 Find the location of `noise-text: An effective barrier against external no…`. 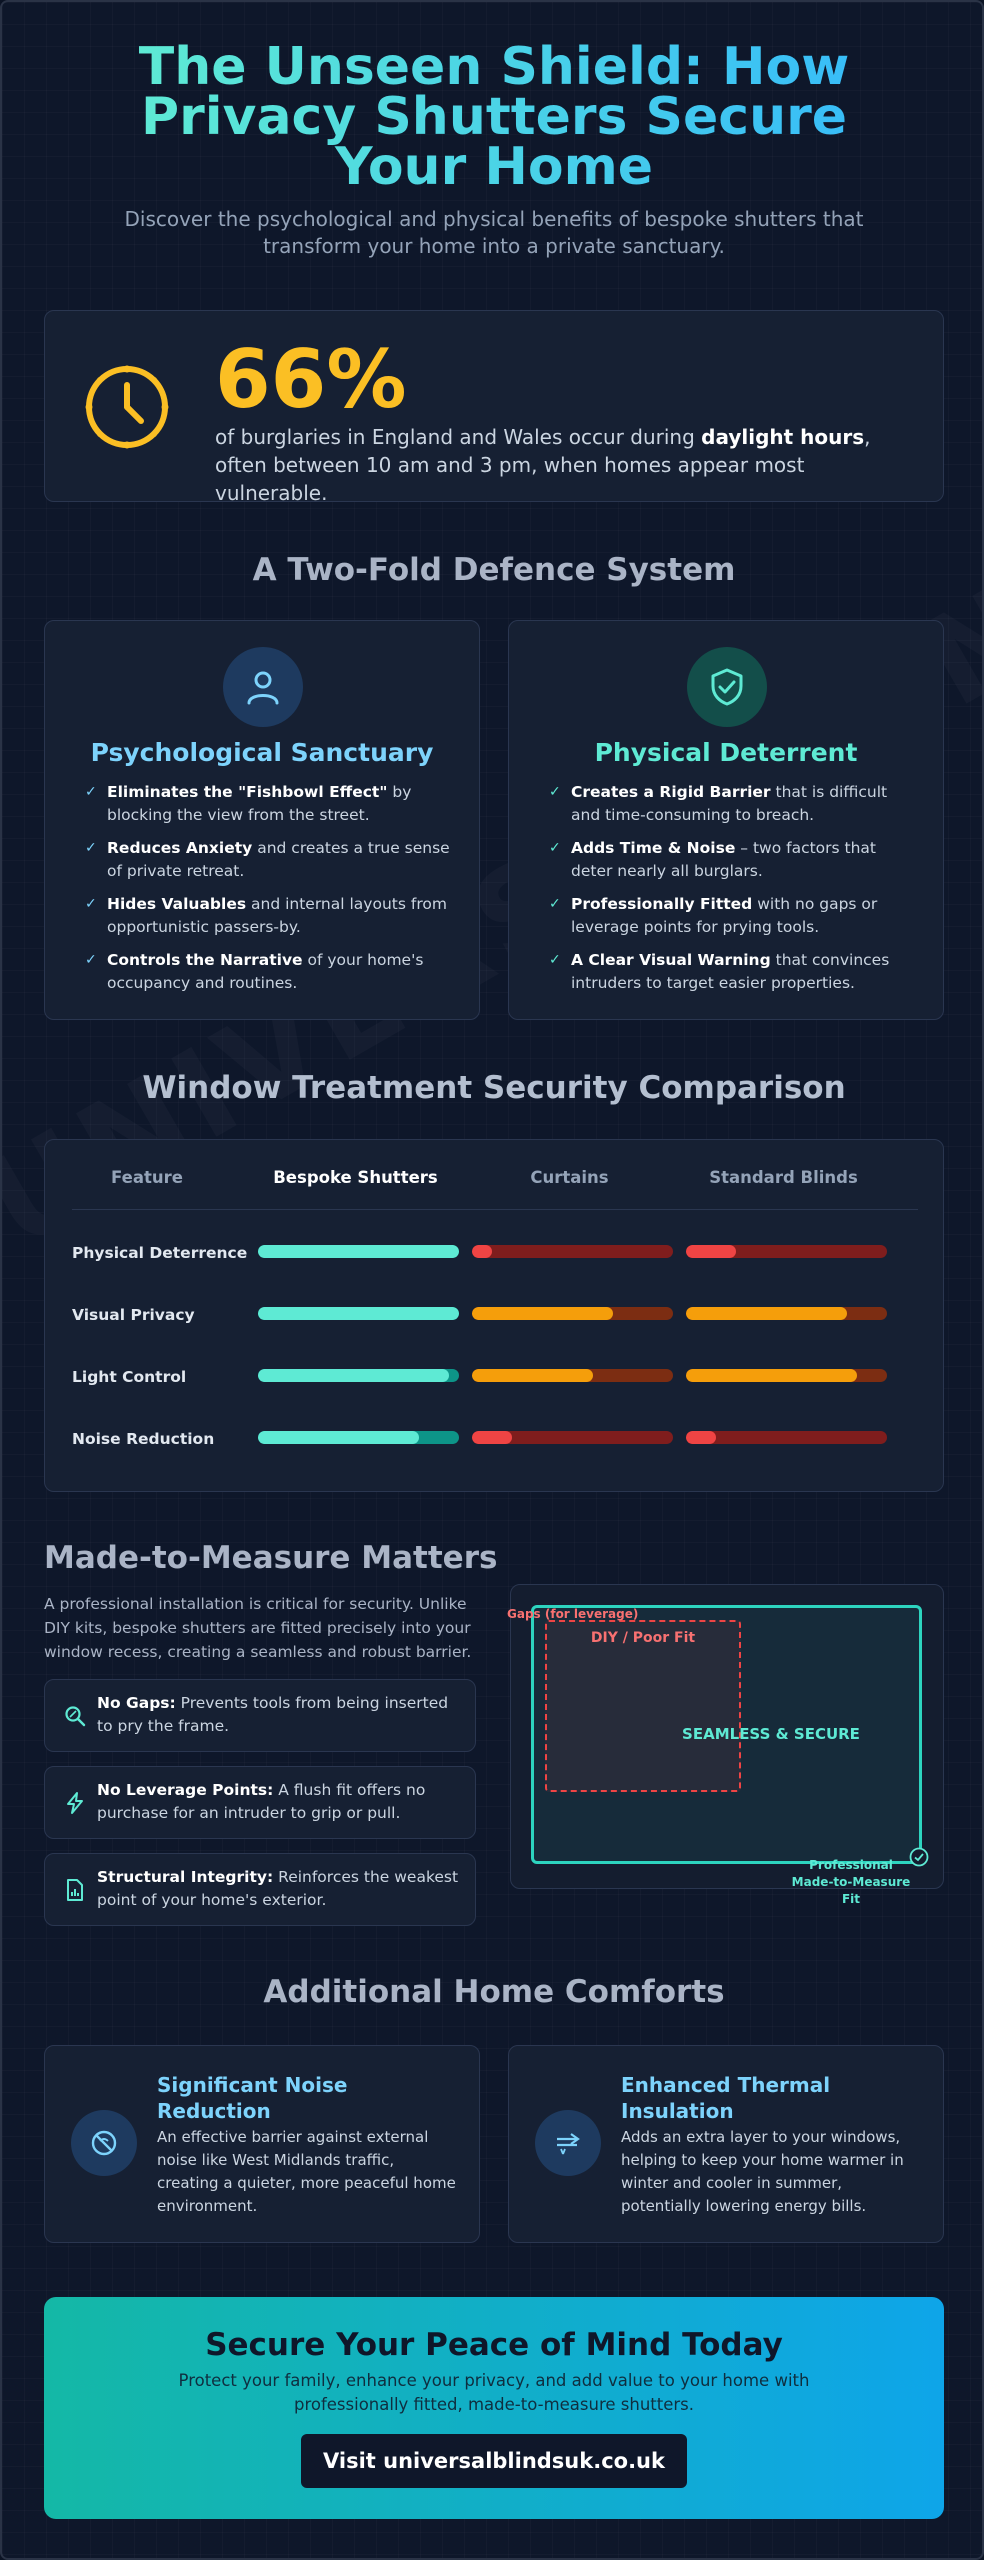

noise-text: An effective barrier against external no… is located at coordinates (306, 2171).